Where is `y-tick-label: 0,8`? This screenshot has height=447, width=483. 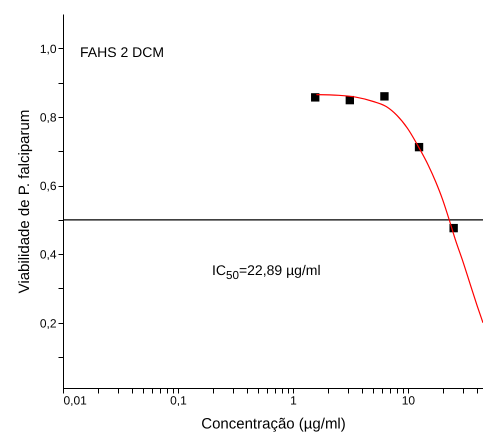
y-tick-label: 0,8 is located at coordinates (48, 117).